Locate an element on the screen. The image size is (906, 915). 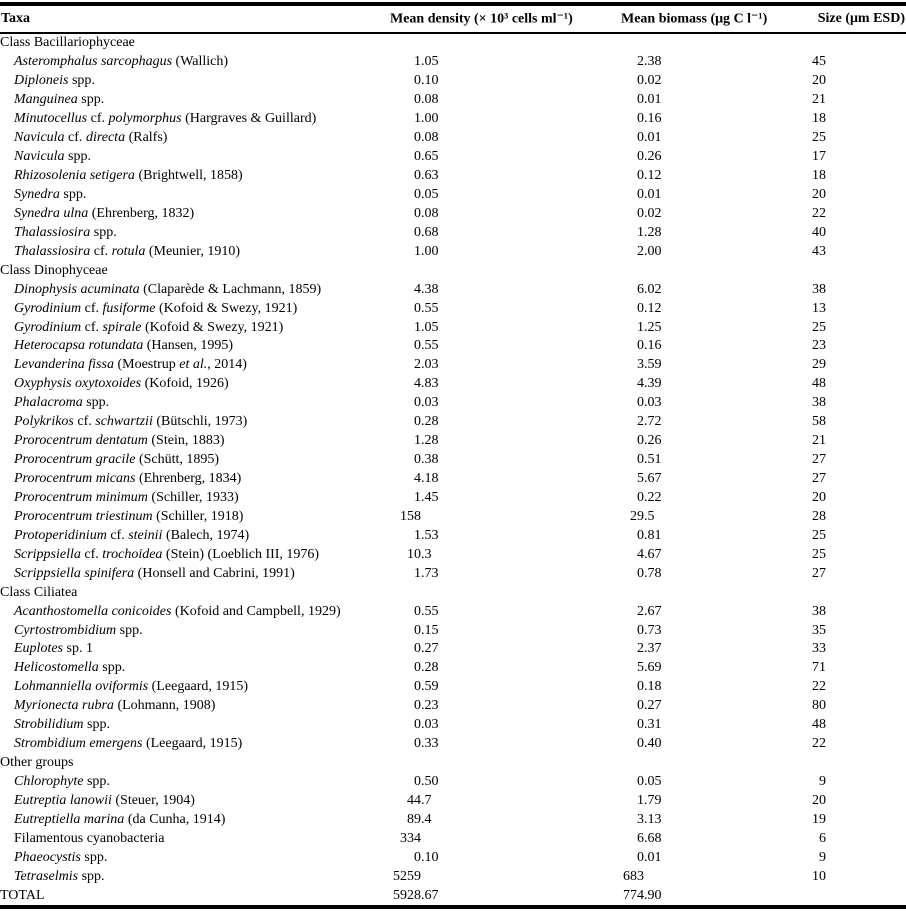
taxon-row: Thalassiosira spp. 0.68 1.28 40 is located at coordinates (453, 232).